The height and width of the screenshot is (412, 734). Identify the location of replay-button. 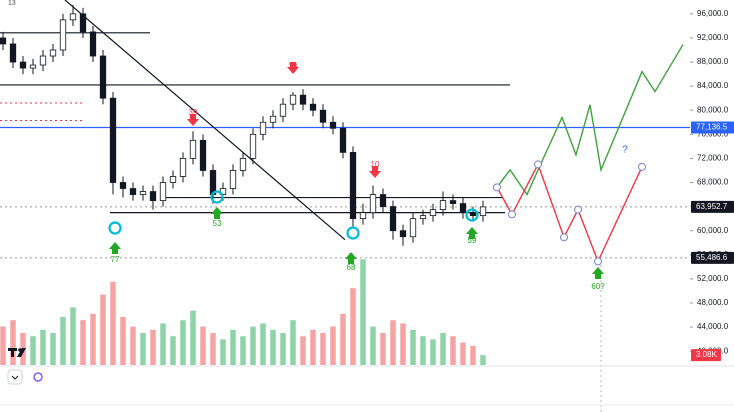
(38, 377).